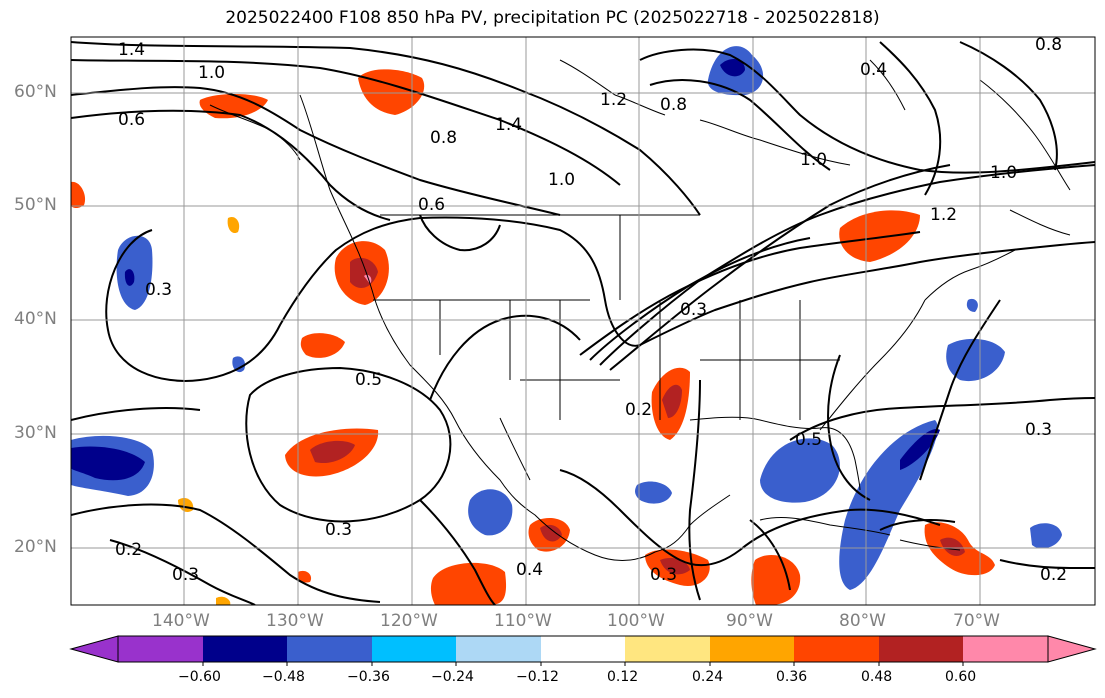 The height and width of the screenshot is (698, 1105). Describe the element at coordinates (368, 677) in the screenshot. I see `colorbar-tick-label: −0.36` at that location.